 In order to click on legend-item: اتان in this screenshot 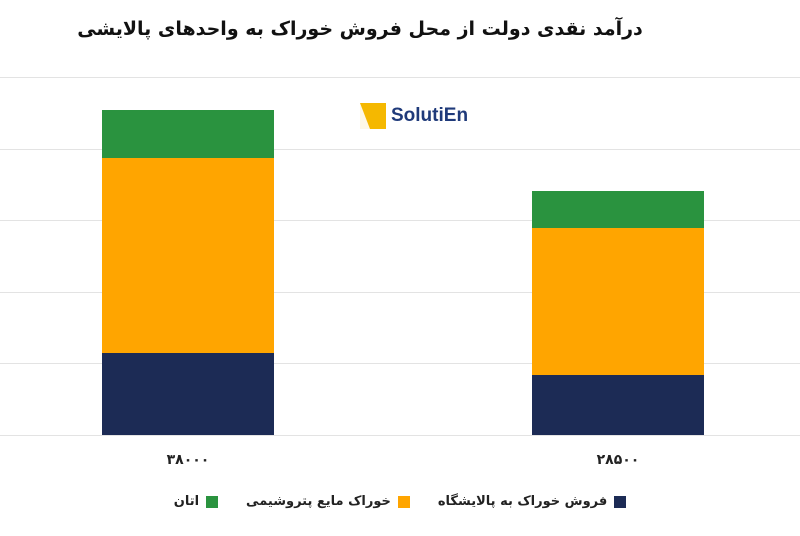, I will do `click(196, 501)`.